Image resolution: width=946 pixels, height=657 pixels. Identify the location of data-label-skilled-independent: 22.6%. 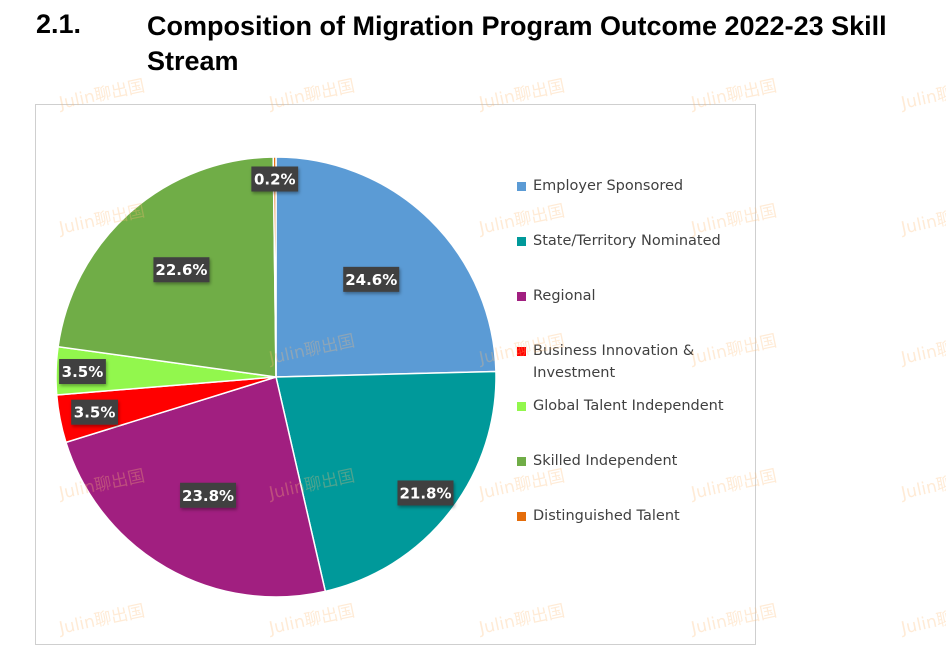
(181, 270).